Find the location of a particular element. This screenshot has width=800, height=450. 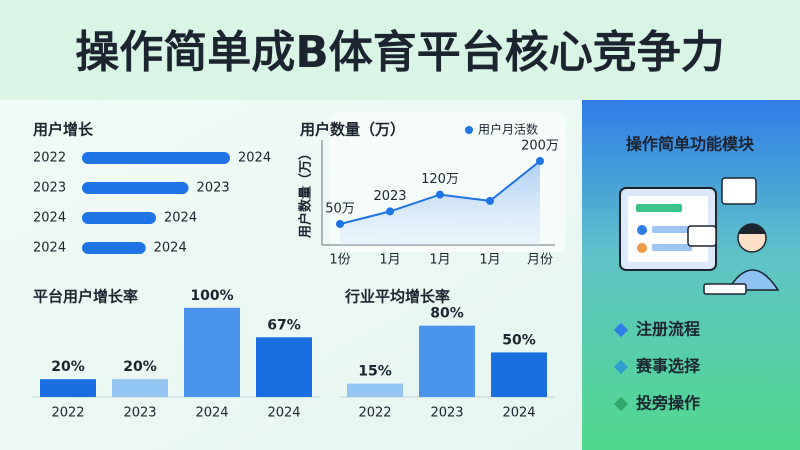

annotation: 2023 is located at coordinates (389, 196).